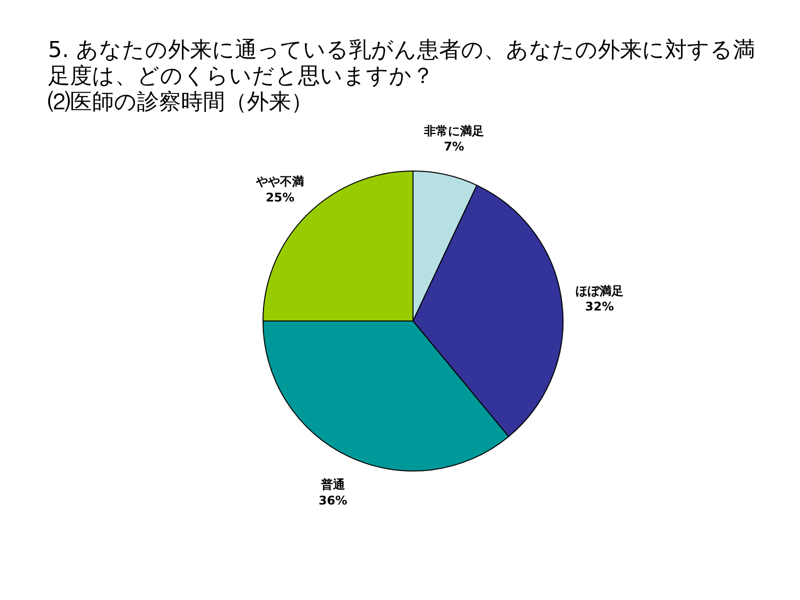 Image resolution: width=800 pixels, height=600 pixels. Describe the element at coordinates (279, 181) in the screenshot. I see `slice-label: やや不満` at that location.